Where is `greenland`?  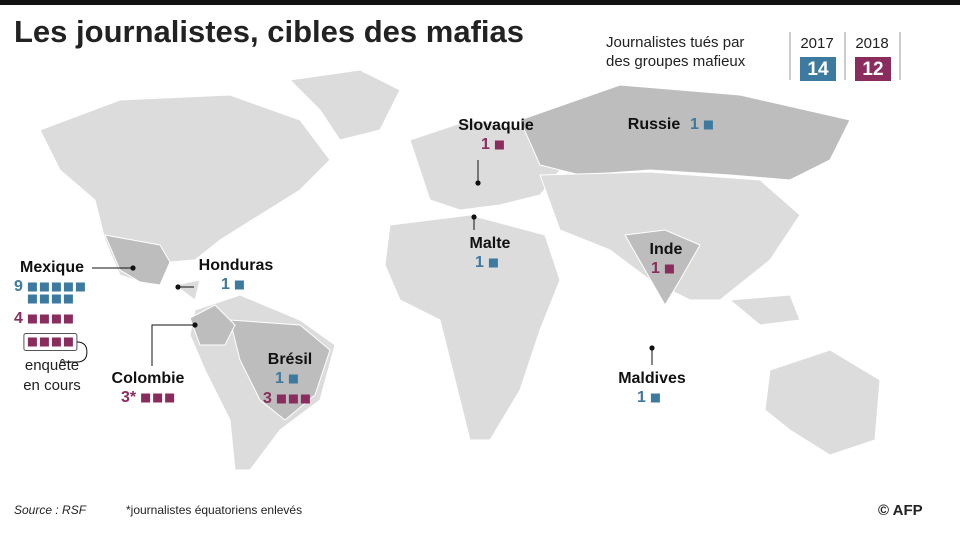 greenland is located at coordinates (344, 105).